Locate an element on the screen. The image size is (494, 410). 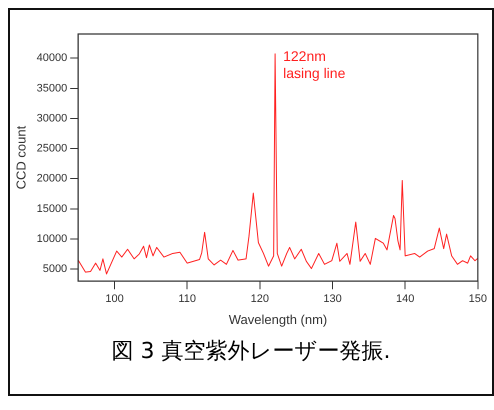
y-axis-title: CCD count is located at coordinates (20, 157).